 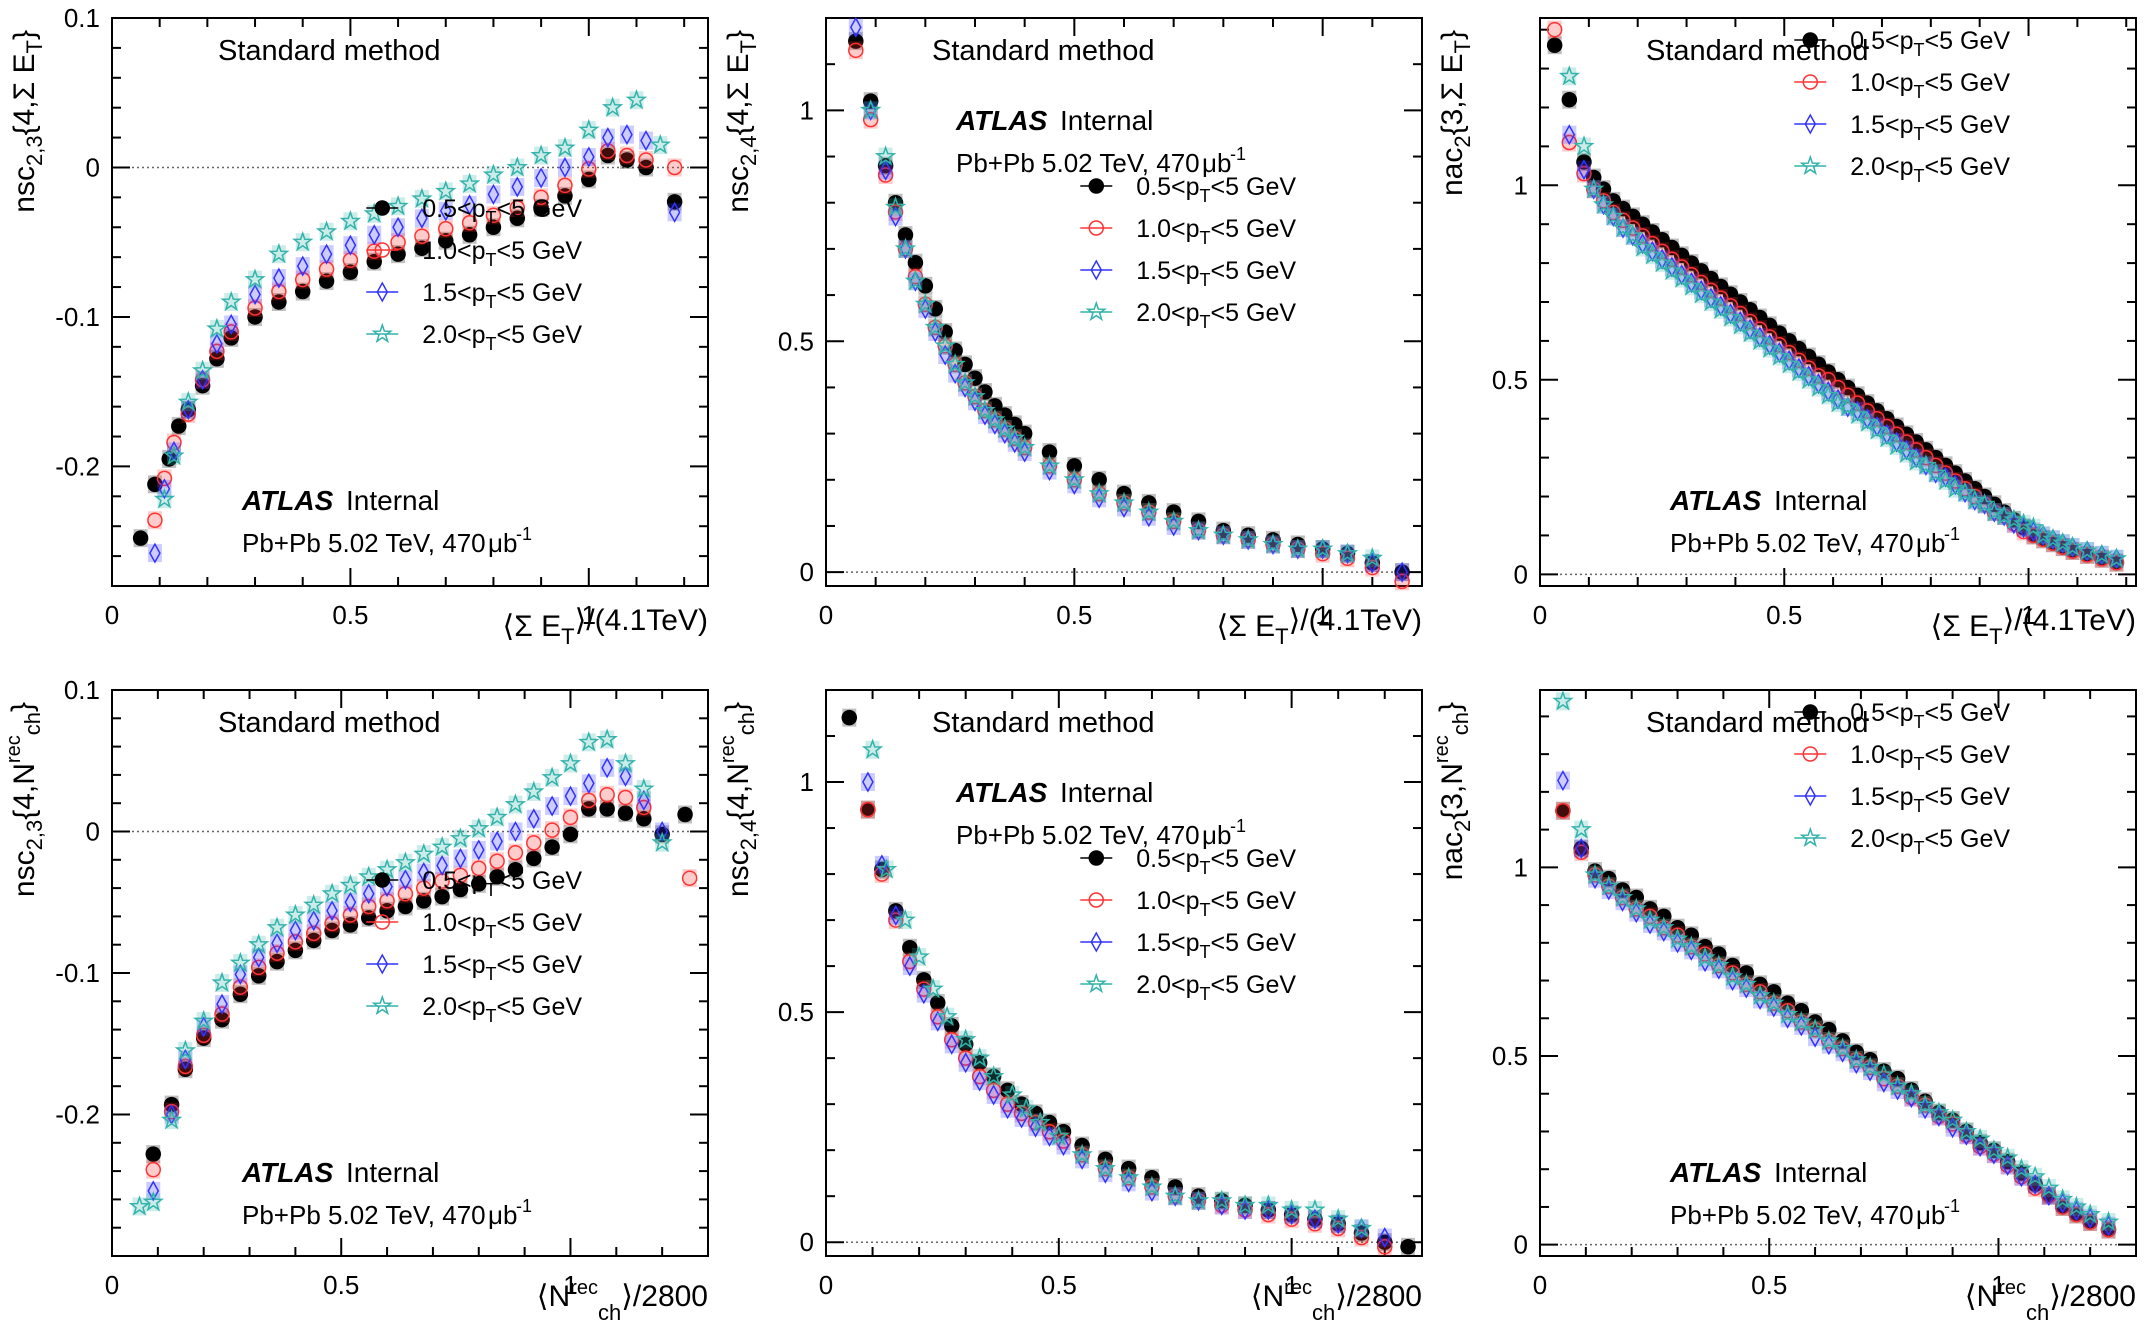 I want to click on y-tick-label: 0, so click(x=807, y=1242).